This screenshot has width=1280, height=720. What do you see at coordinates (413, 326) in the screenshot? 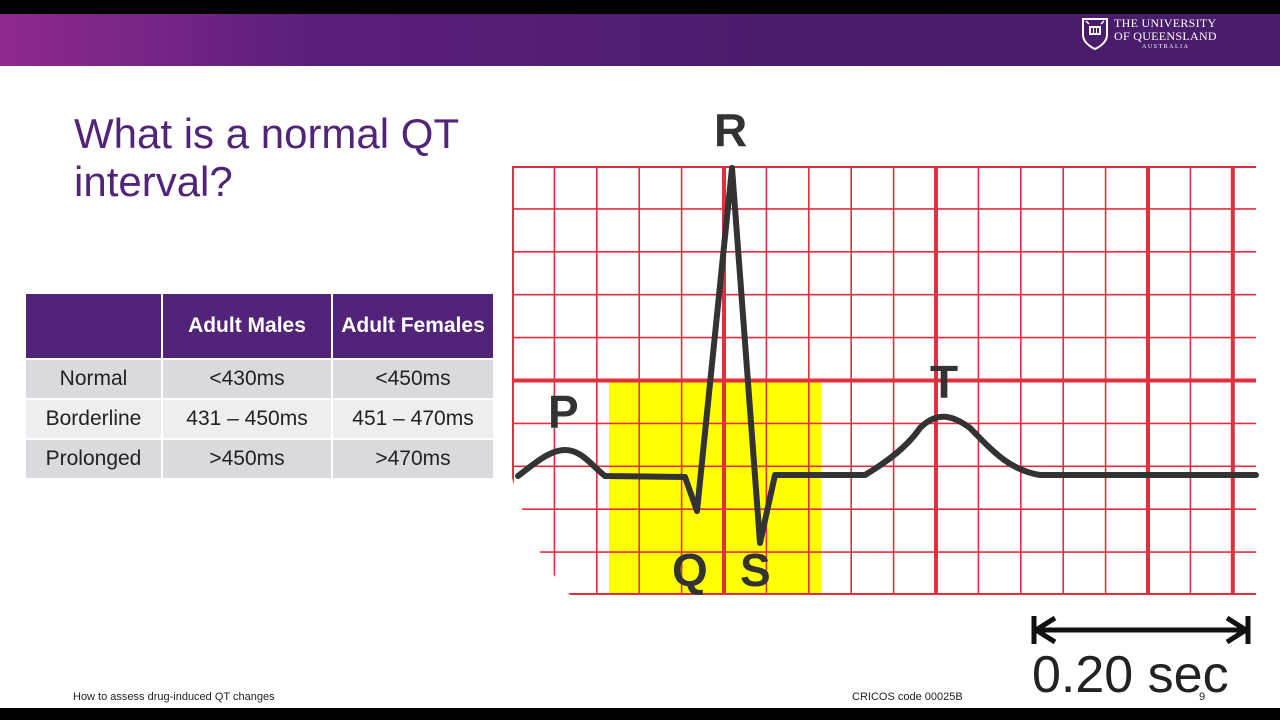
I see `table-header-cell: Adult Females` at bounding box center [413, 326].